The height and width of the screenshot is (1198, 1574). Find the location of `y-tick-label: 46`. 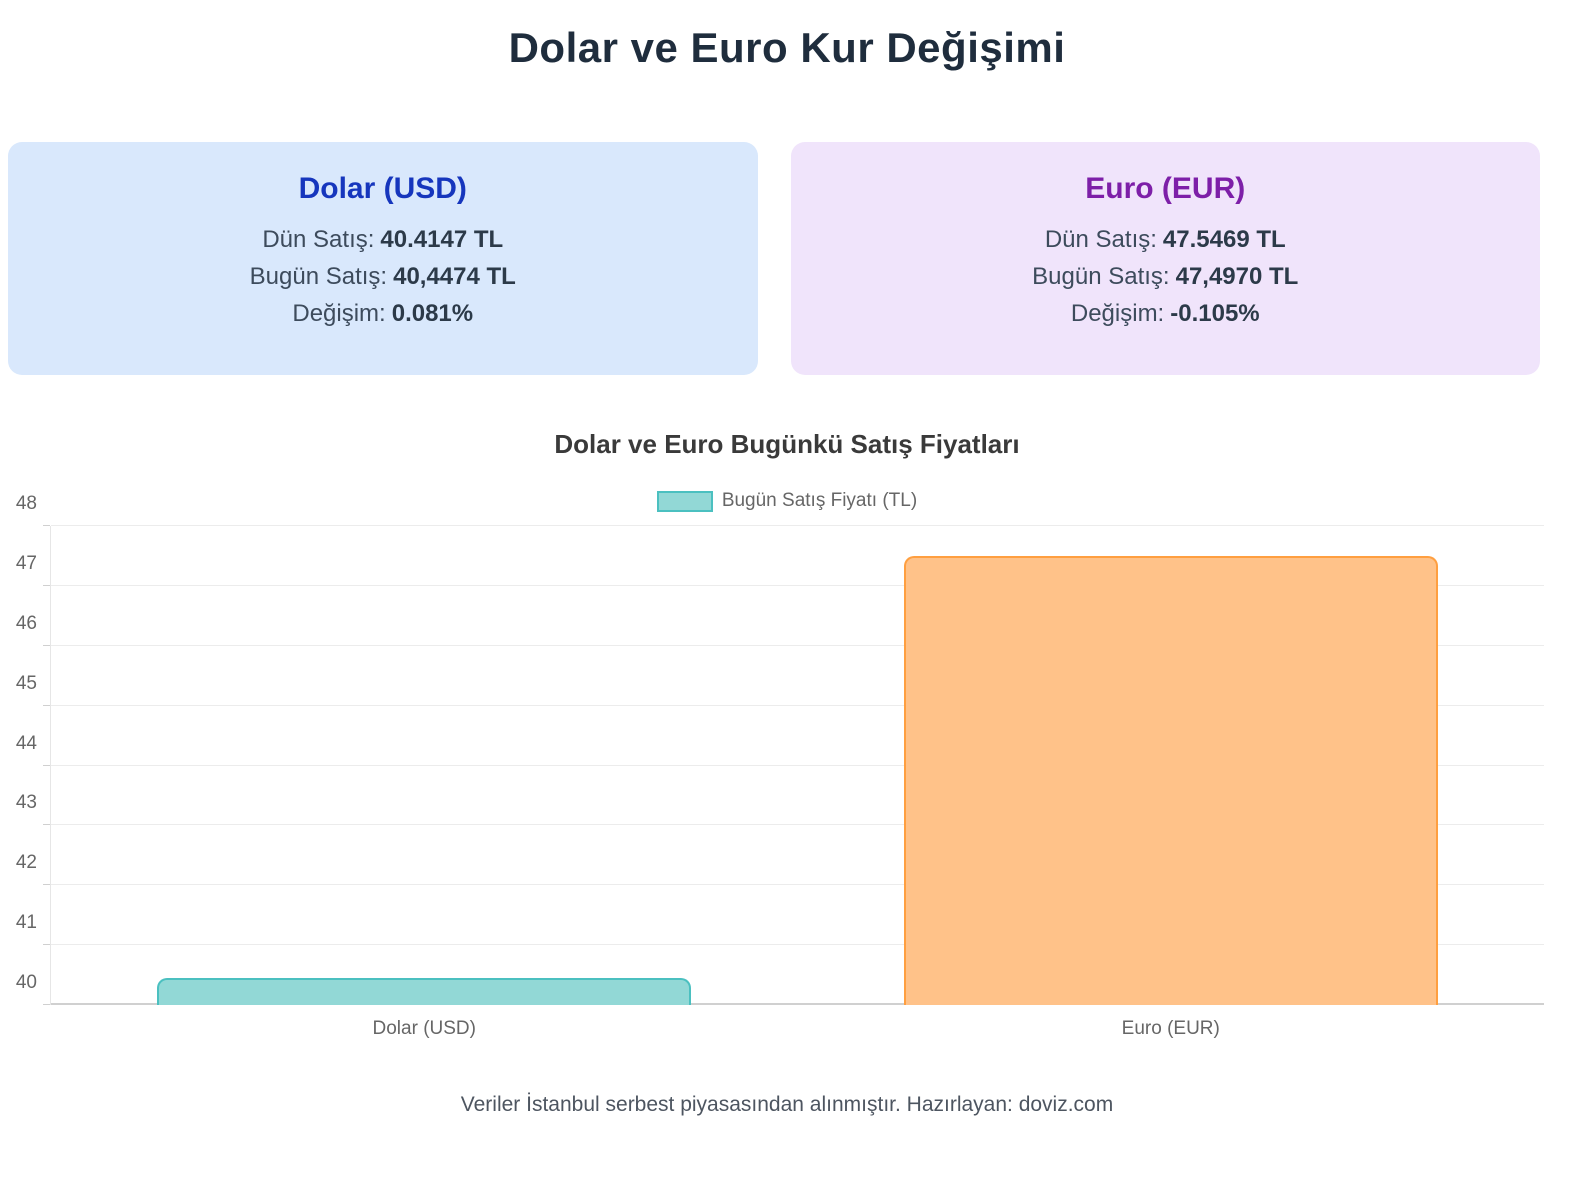

y-tick-label: 46 is located at coordinates (26, 623).